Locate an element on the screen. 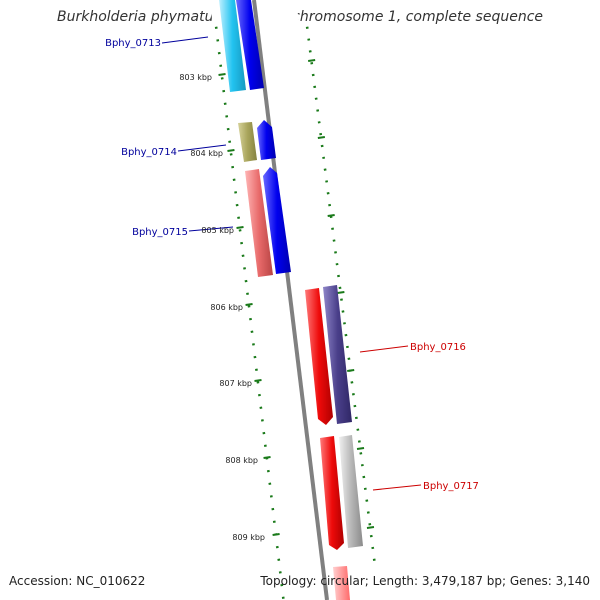 This screenshot has width=600, height=600. tick-label-809: 809 kbp is located at coordinates (248, 537).